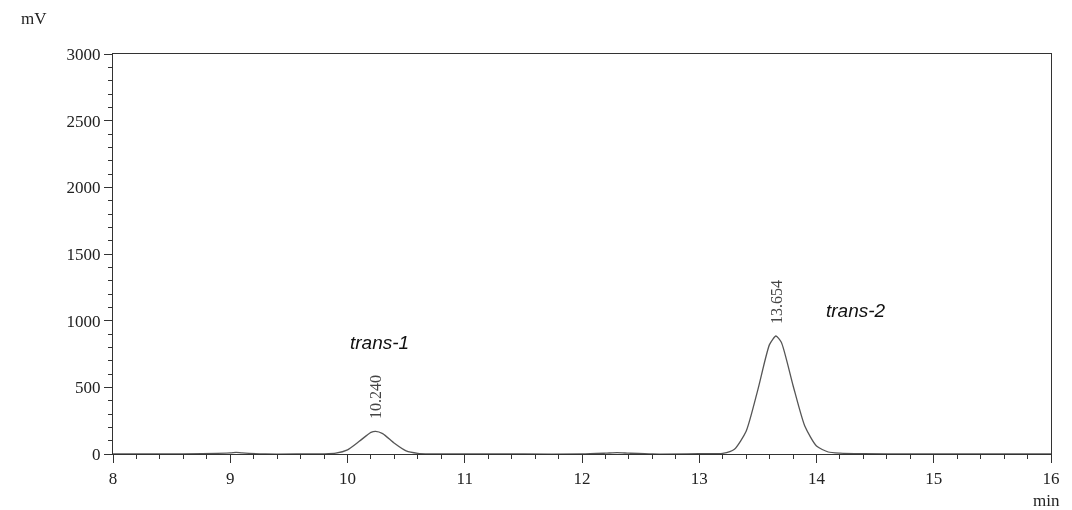 The height and width of the screenshot is (510, 1072). I want to click on annotation: 10.240, so click(376, 396).